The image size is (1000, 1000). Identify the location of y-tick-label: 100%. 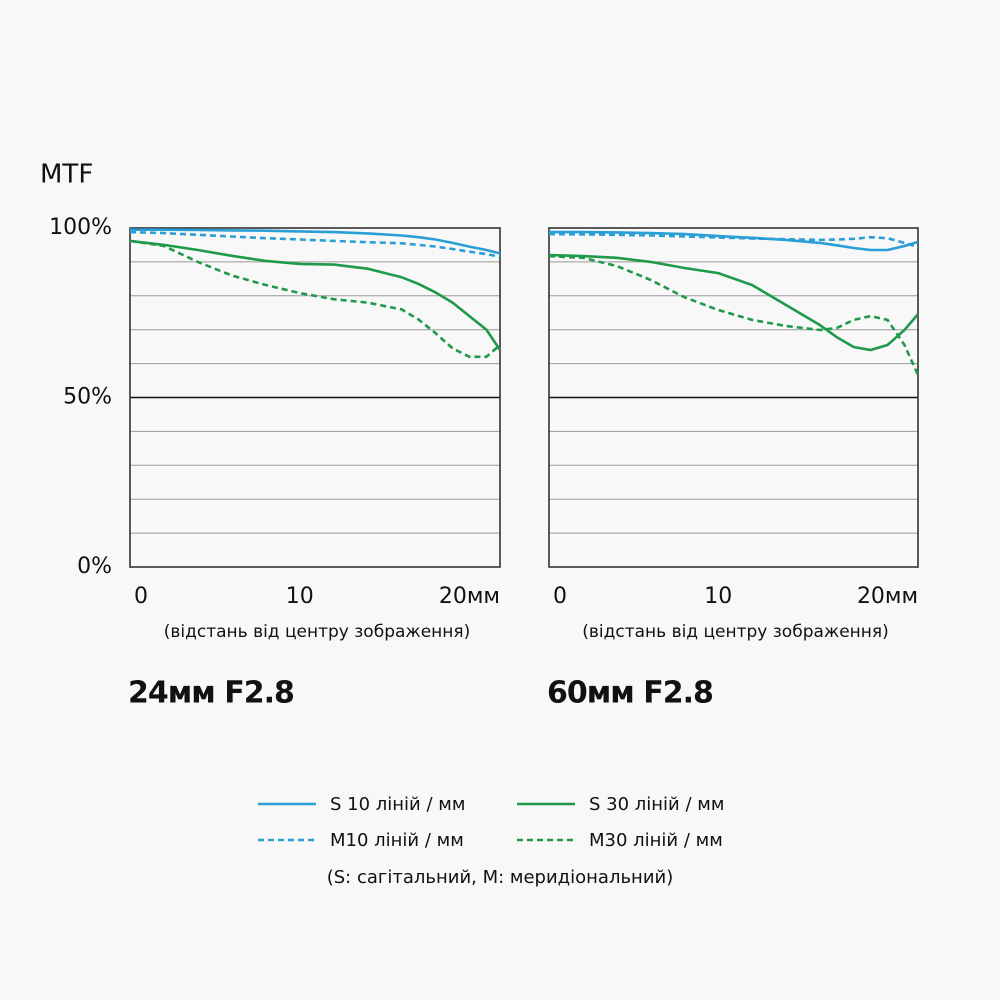
(80, 227).